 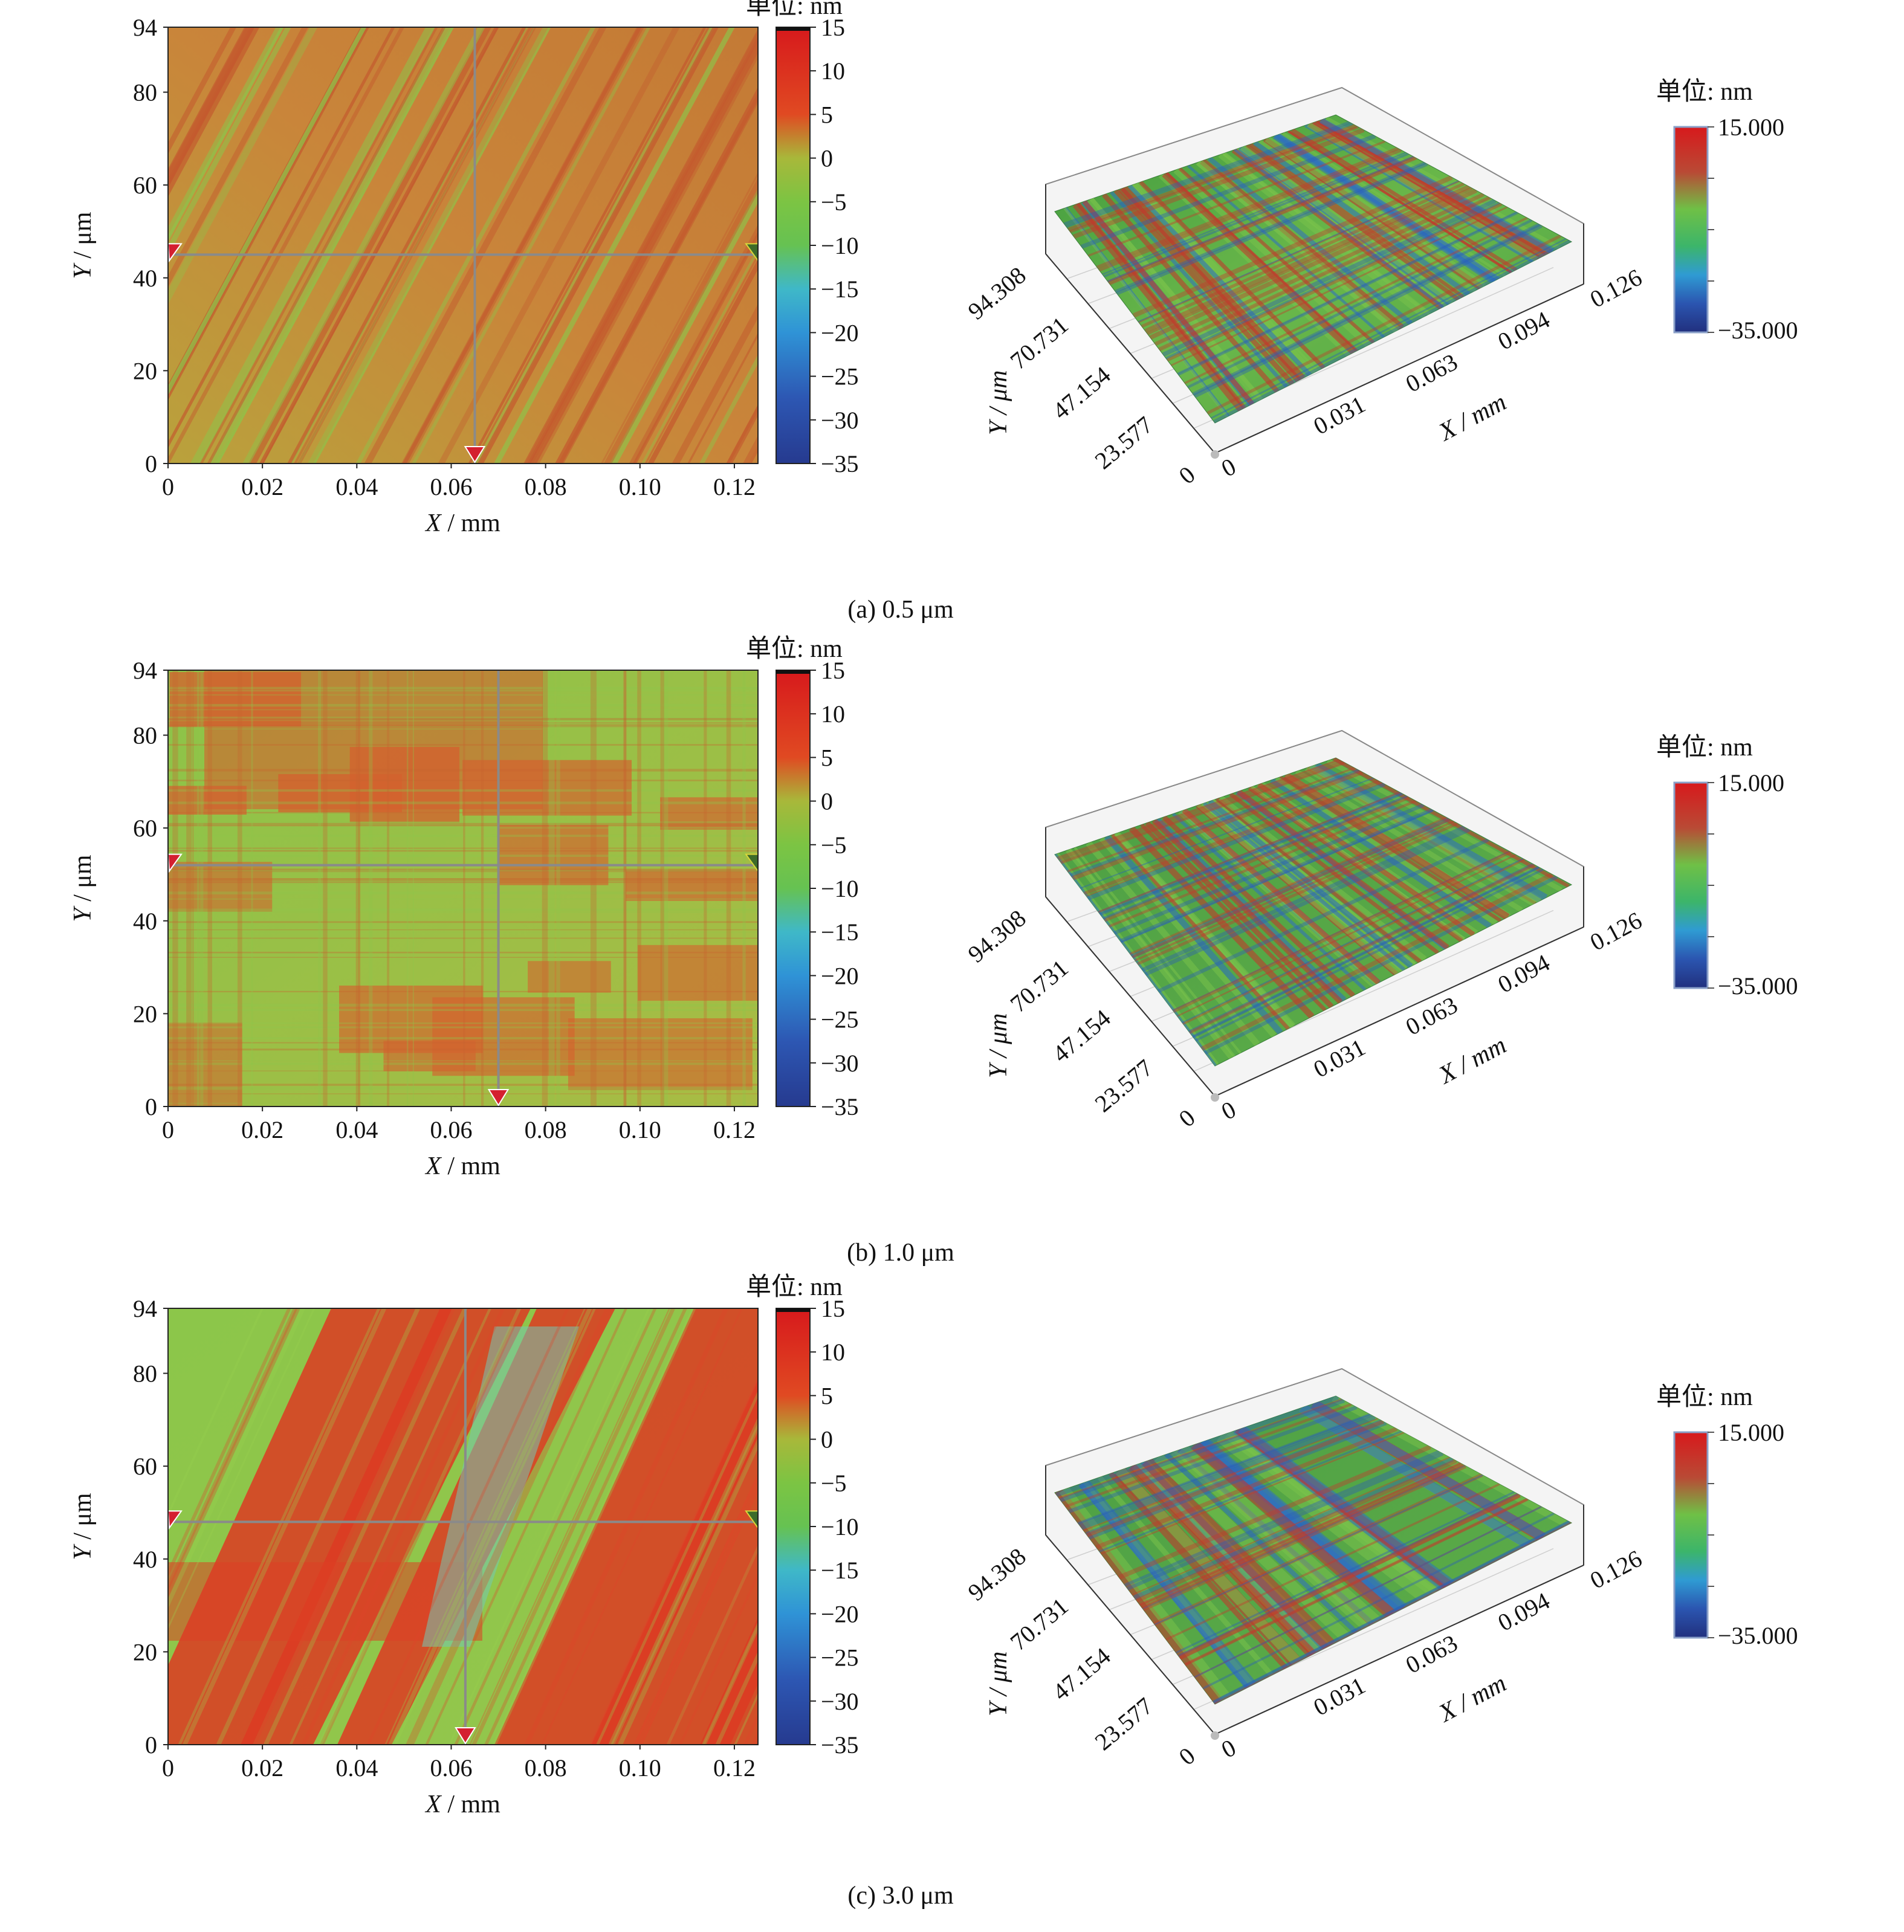 I want to click on x-tick-label: 0.06, so click(x=451, y=1129).